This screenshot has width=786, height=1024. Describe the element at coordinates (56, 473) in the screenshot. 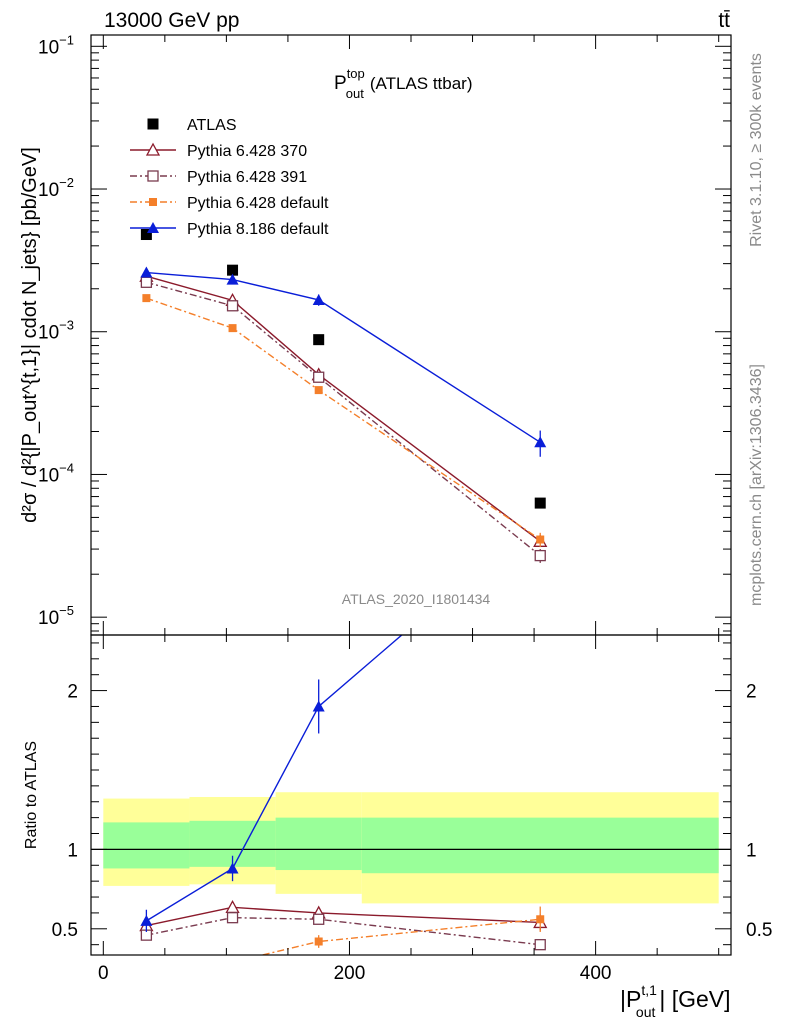

I see `y-tick-label: 10⁻⁴` at that location.